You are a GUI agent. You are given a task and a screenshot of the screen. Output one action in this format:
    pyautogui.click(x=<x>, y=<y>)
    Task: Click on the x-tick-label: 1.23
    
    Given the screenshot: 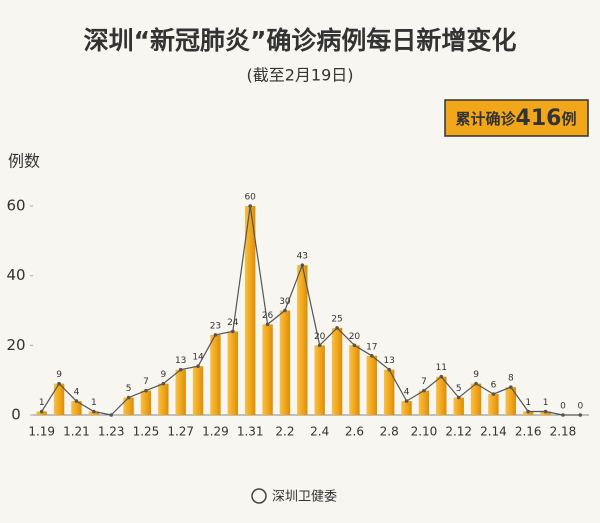 What is the action you would take?
    pyautogui.click(x=111, y=432)
    